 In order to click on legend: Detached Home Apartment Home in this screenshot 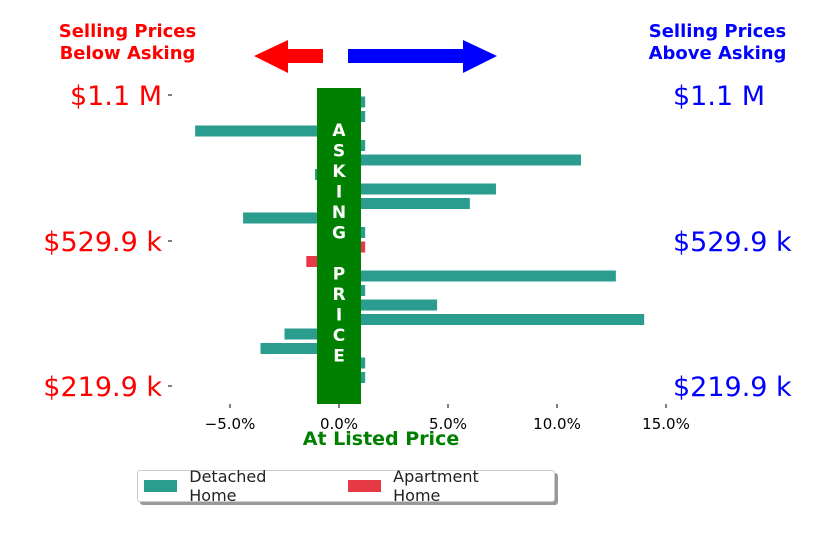, I will do `click(346, 486)`.